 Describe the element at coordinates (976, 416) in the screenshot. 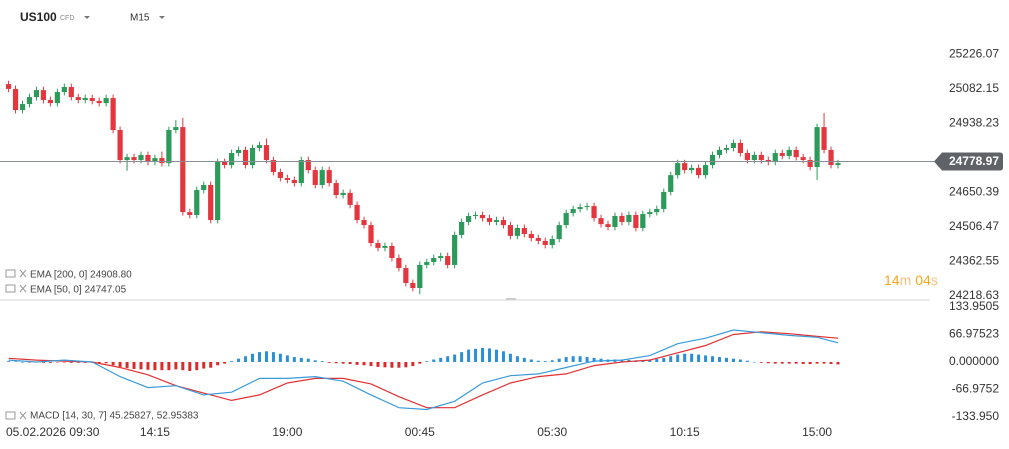

I see `y-tick-label: -133.950` at that location.